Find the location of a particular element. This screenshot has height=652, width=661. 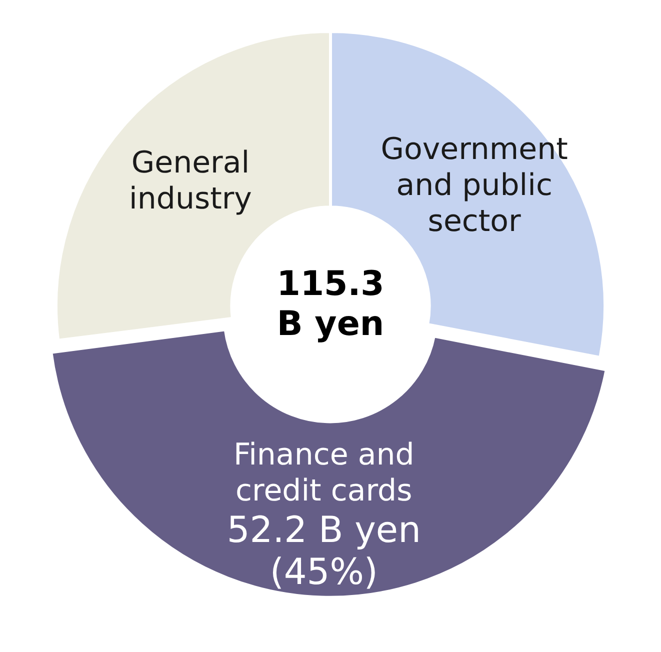

slice-label: Finance and credit cards is located at coordinates (324, 472).